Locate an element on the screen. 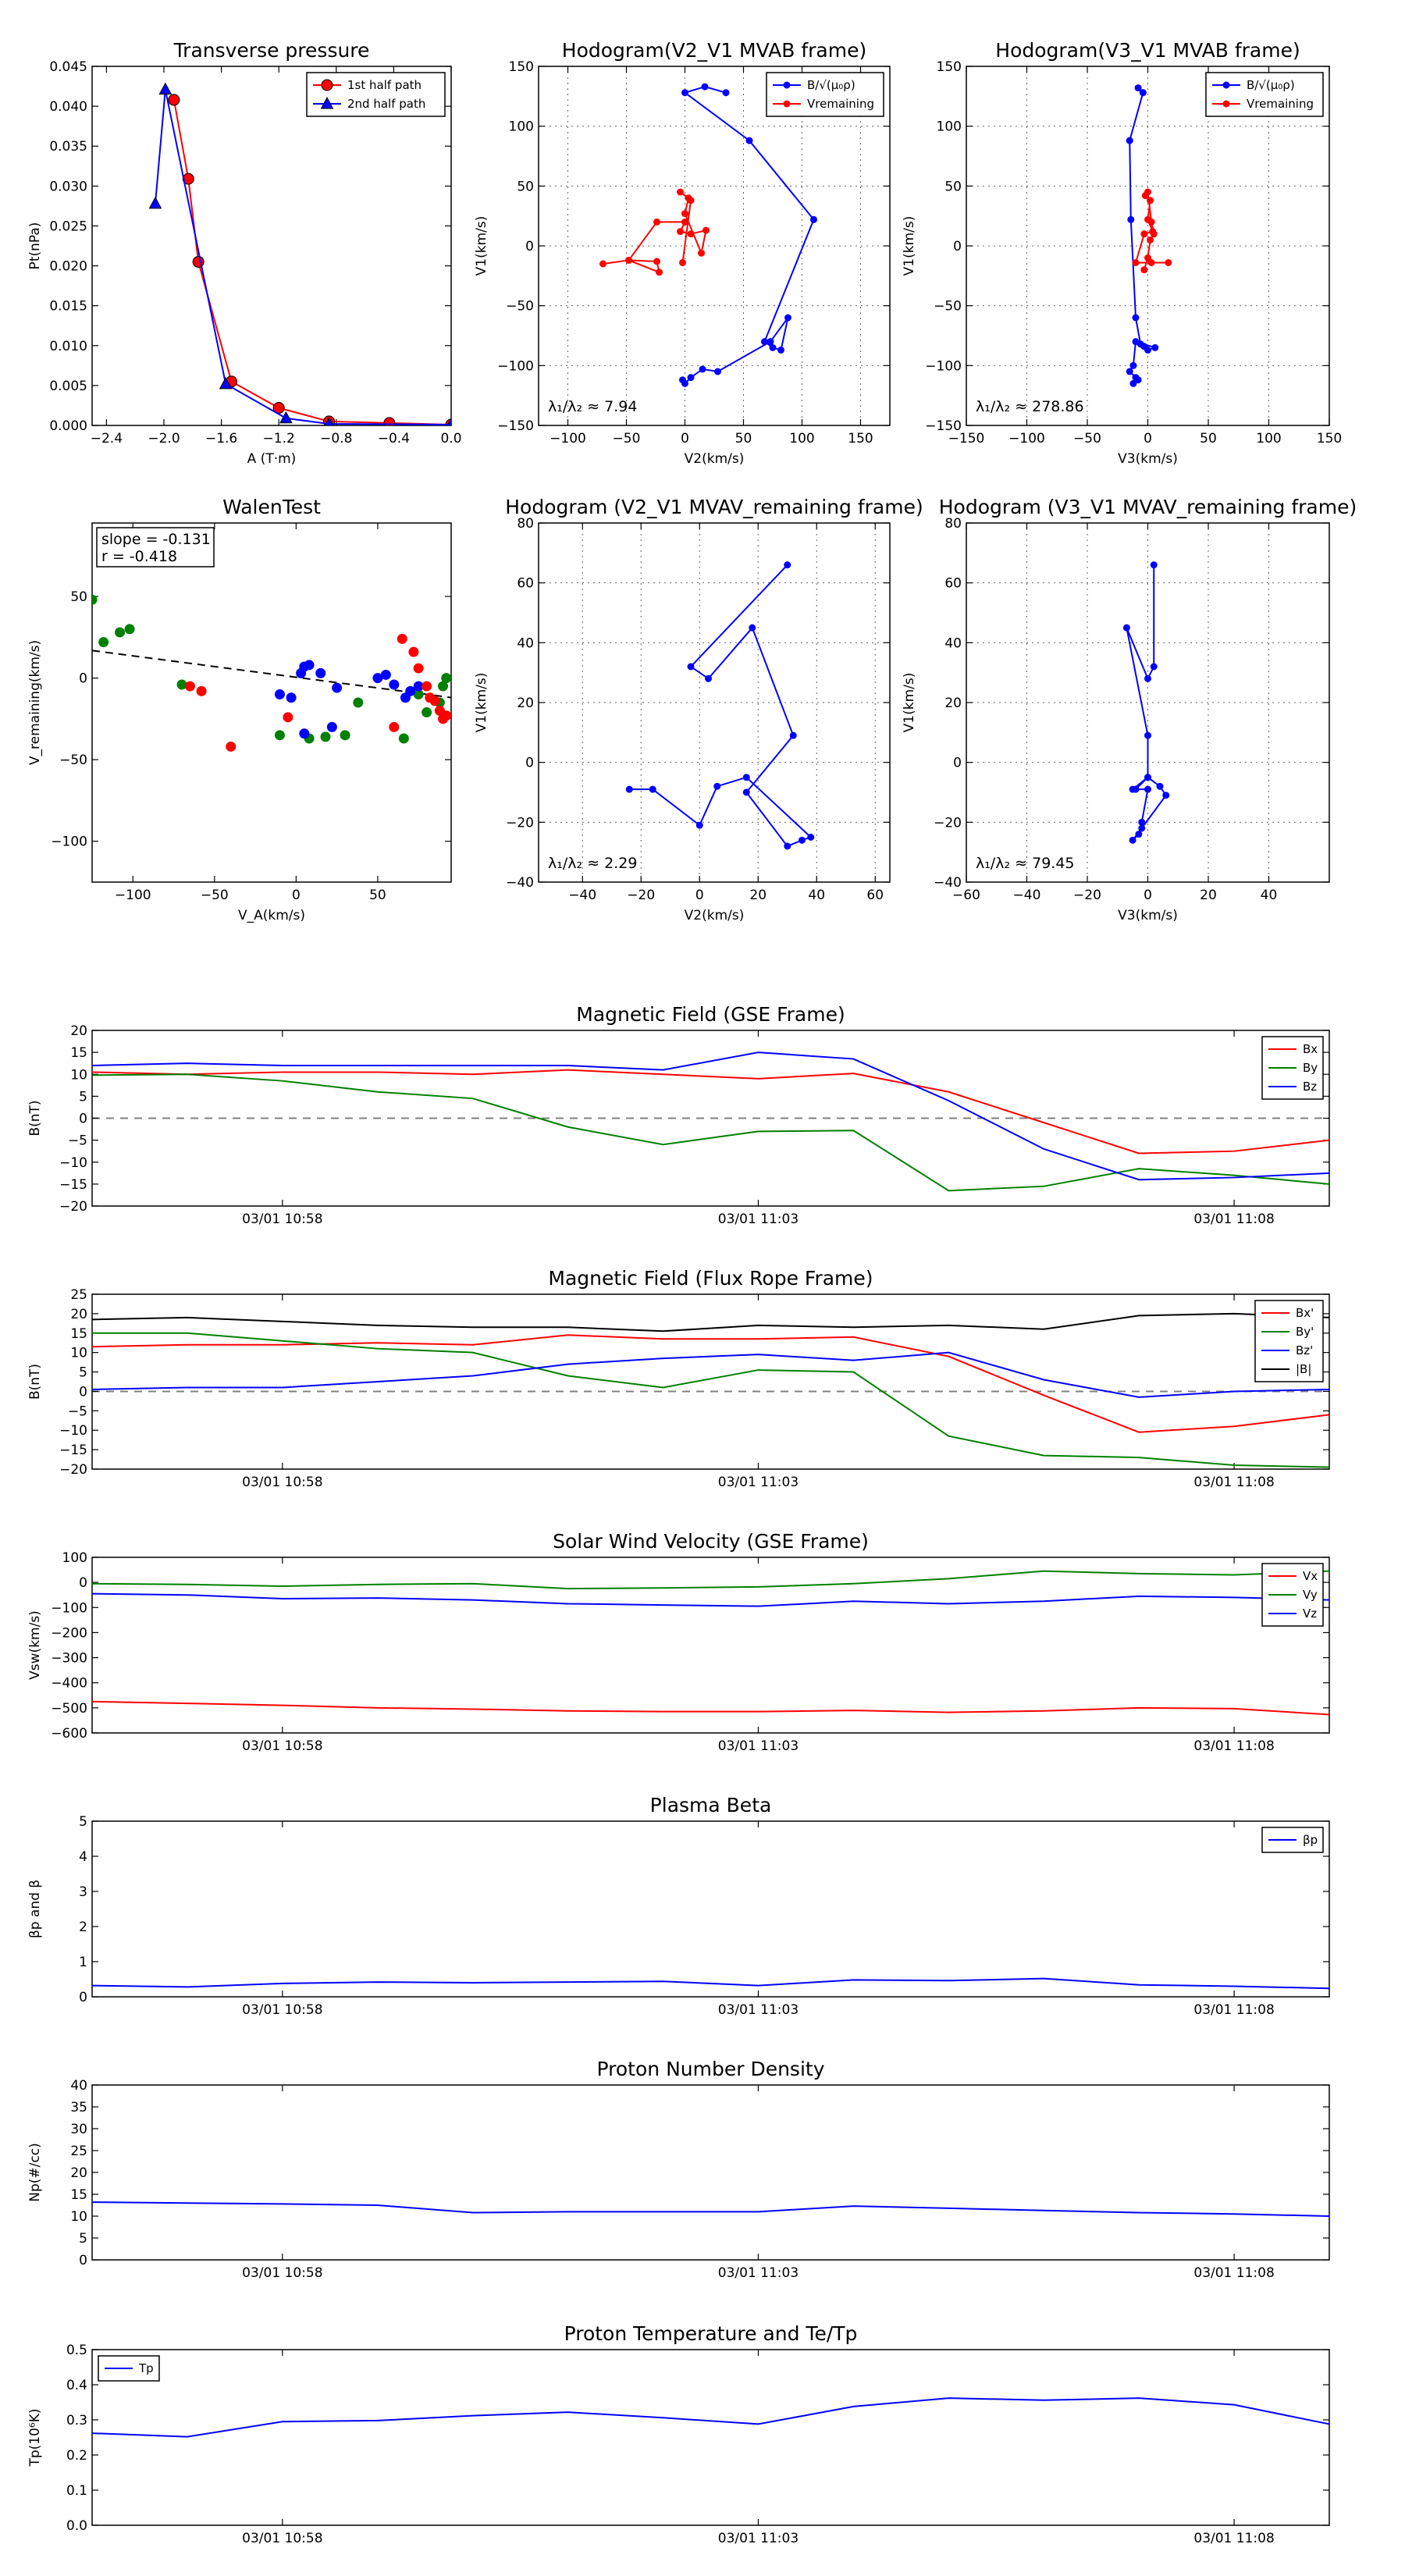  x-tick-label: 40 is located at coordinates (1270, 895).